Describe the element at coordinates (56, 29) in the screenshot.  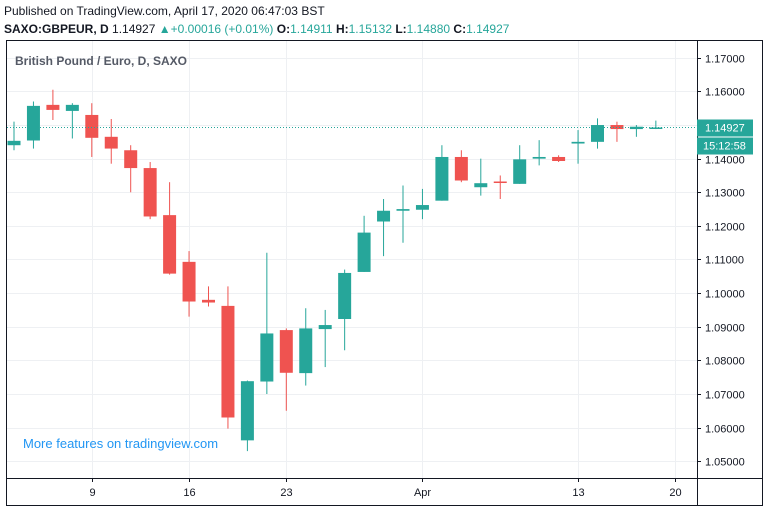
I see `symbol-label: SAXO:GBPEUR, D` at that location.